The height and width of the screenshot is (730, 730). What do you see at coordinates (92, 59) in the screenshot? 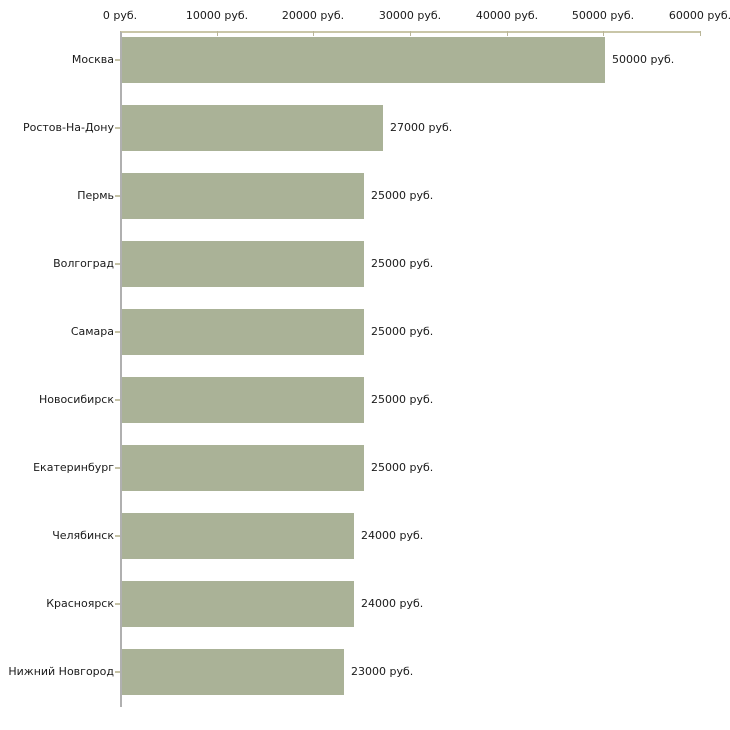
I see `category-label: Москва` at bounding box center [92, 59].